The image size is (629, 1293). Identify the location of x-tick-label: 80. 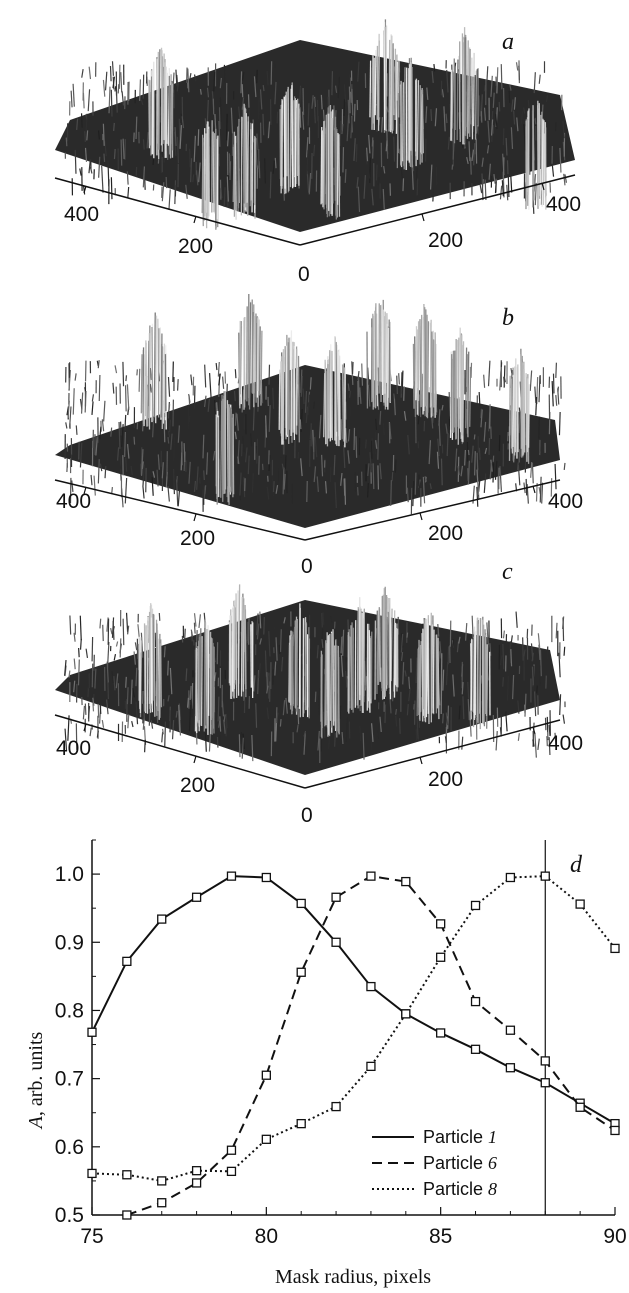
(266, 1236).